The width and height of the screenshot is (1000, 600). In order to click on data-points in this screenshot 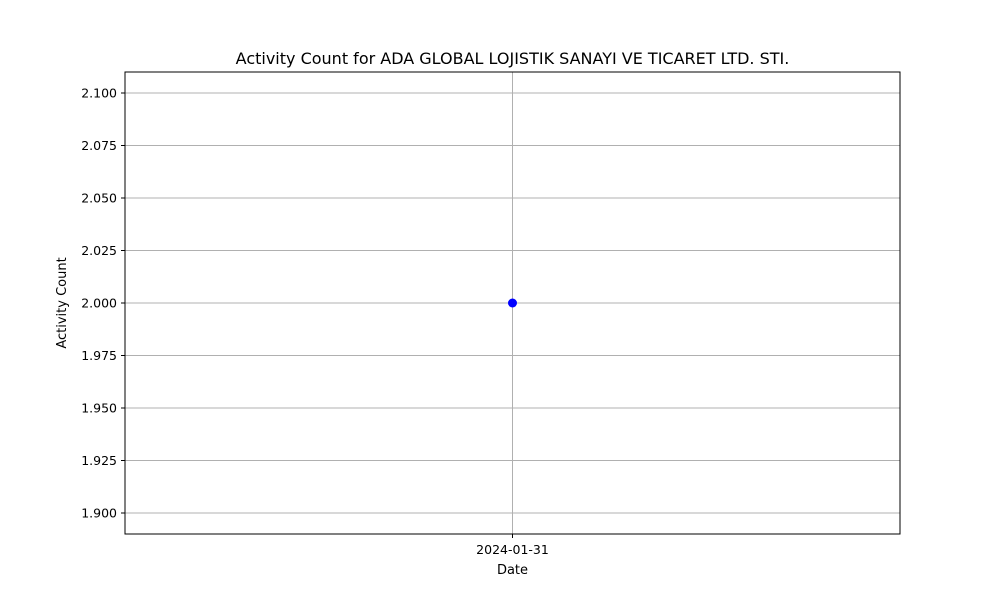, I will do `click(512, 303)`.